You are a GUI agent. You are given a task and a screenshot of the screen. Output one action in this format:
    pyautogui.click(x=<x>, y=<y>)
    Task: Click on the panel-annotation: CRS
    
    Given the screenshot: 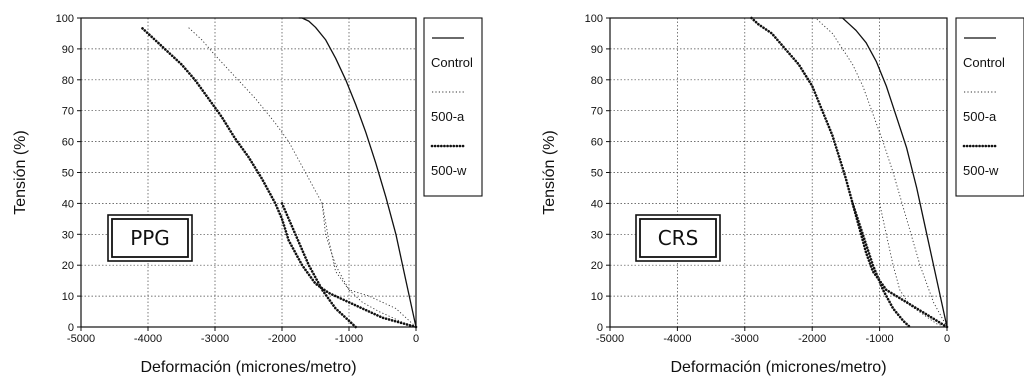 What is the action you would take?
    pyautogui.click(x=678, y=238)
    